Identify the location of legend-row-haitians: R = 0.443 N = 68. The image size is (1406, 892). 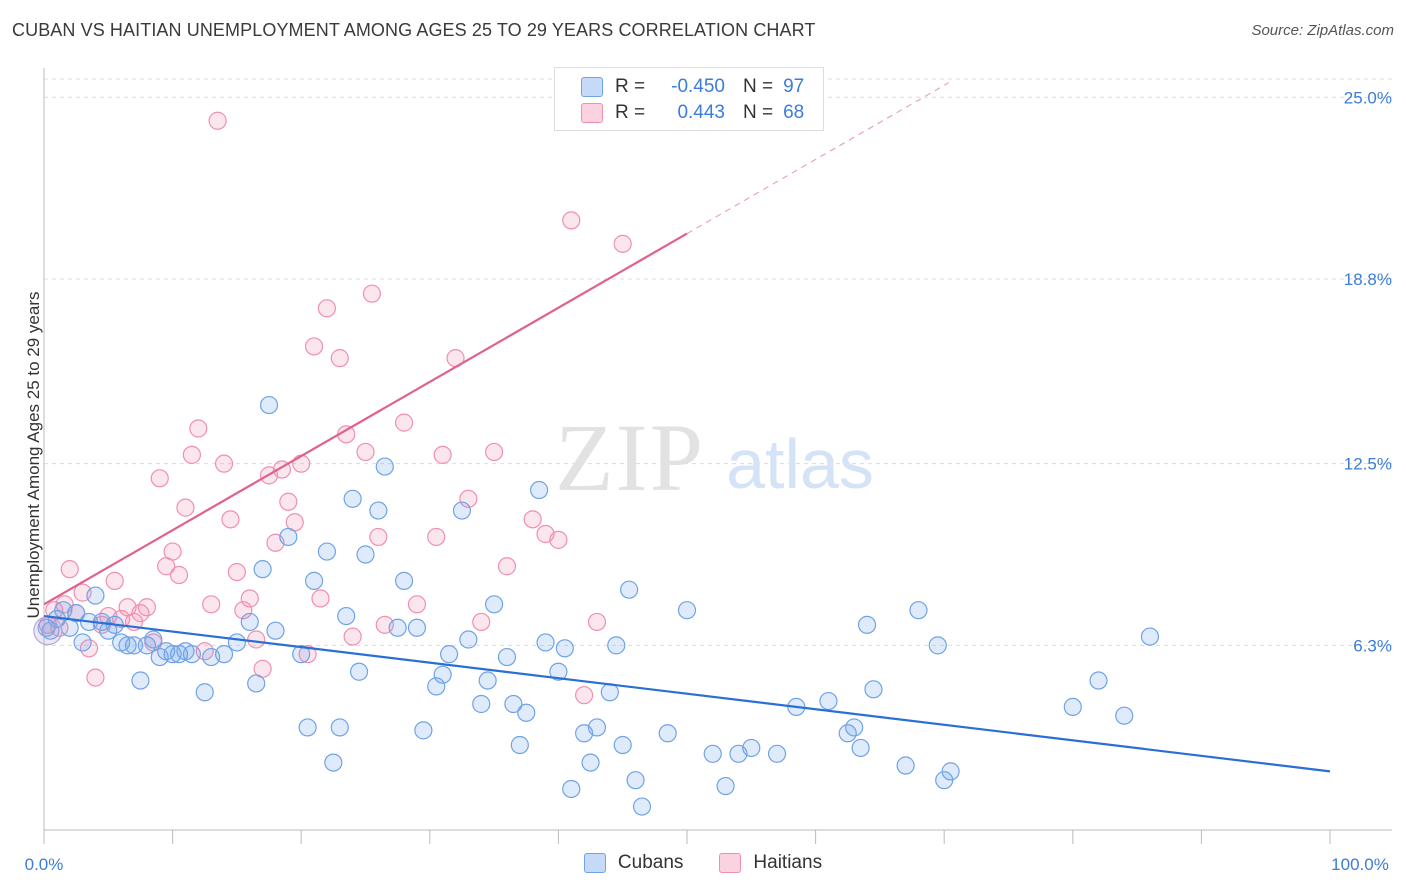
(679, 113).